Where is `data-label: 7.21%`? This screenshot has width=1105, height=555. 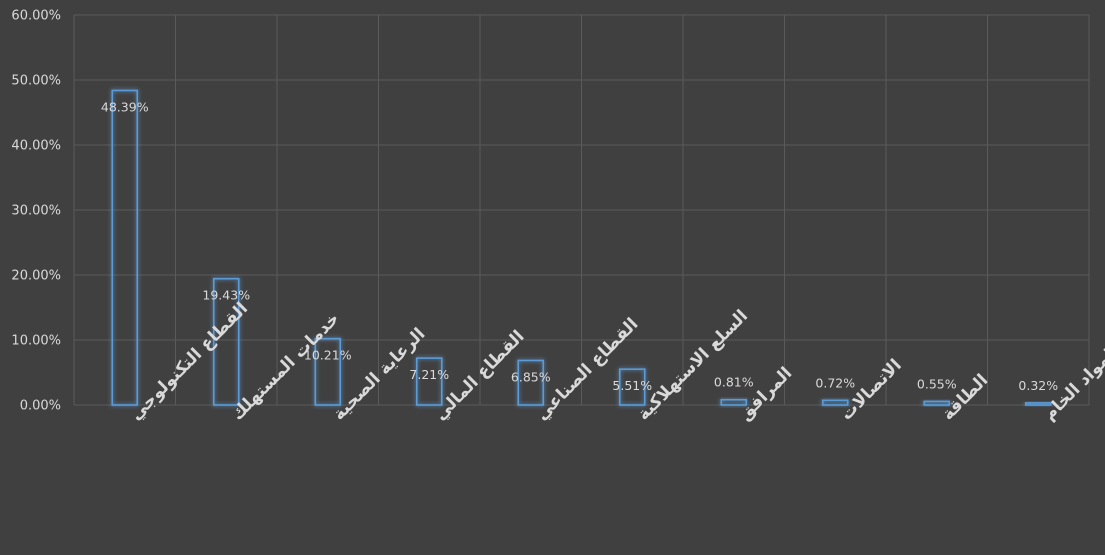 data-label: 7.21% is located at coordinates (429, 374).